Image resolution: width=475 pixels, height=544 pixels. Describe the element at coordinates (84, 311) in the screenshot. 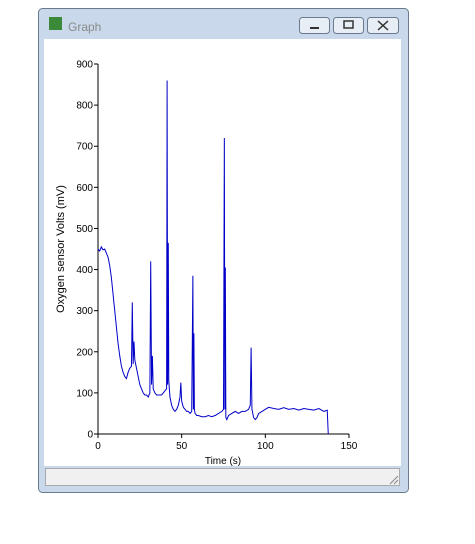

I see `y-tick-label: 300` at that location.